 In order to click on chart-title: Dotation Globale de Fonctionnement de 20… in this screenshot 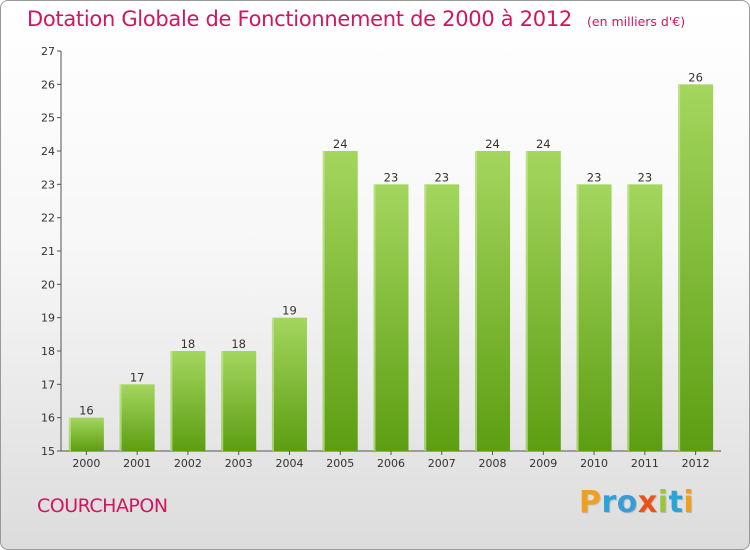, I will do `click(356, 19)`.